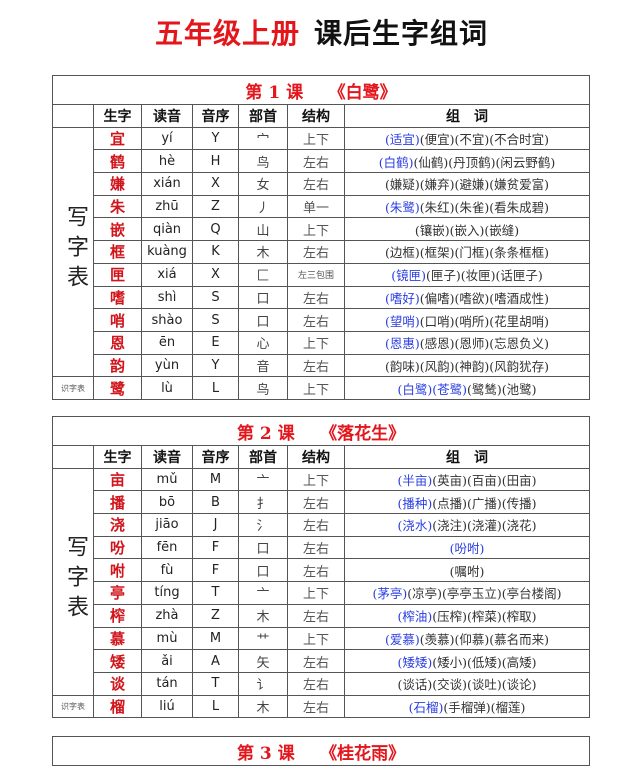 Image resolution: width=643 pixels, height=766 pixels. I want to click on word-list: (嫌疑)(嫌弃)(避嫌)(嫌贫爱富), so click(467, 184).